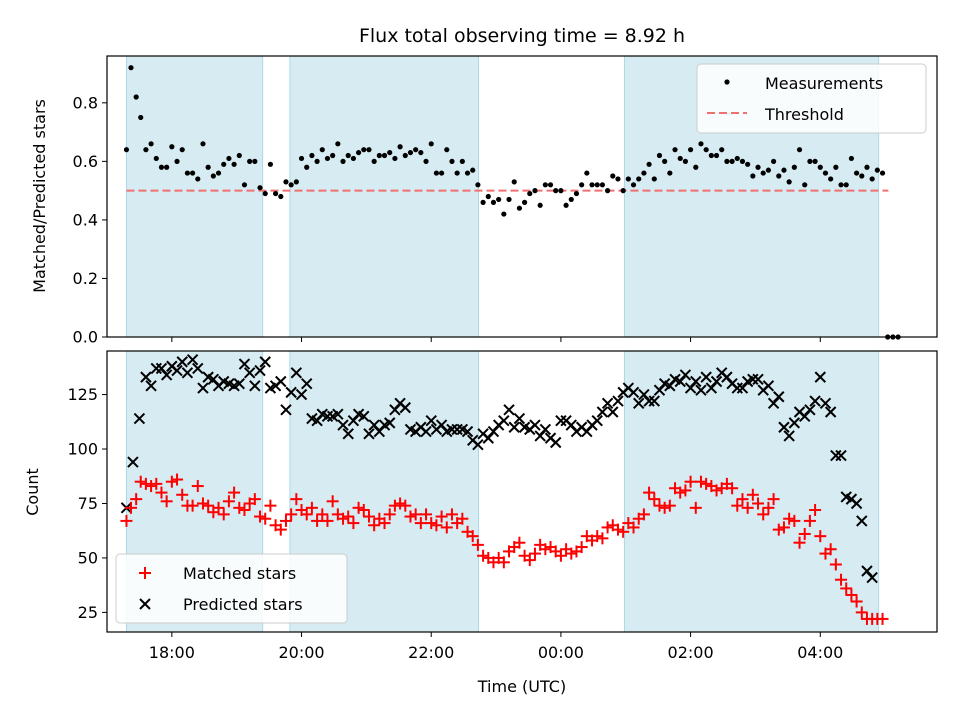  What do you see at coordinates (90, 220) in the screenshot?
I see `top-y-ticks: 0.0 0.2 0.4 0.6 0.8` at bounding box center [90, 220].